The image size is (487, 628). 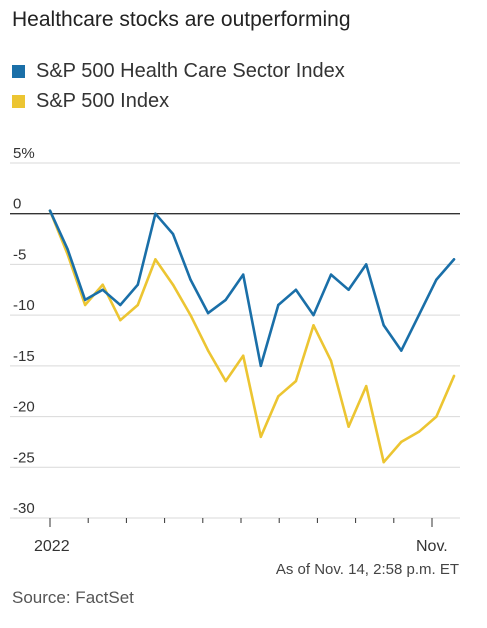 What do you see at coordinates (24, 407) in the screenshot?
I see `y-tick-label: -20` at bounding box center [24, 407].